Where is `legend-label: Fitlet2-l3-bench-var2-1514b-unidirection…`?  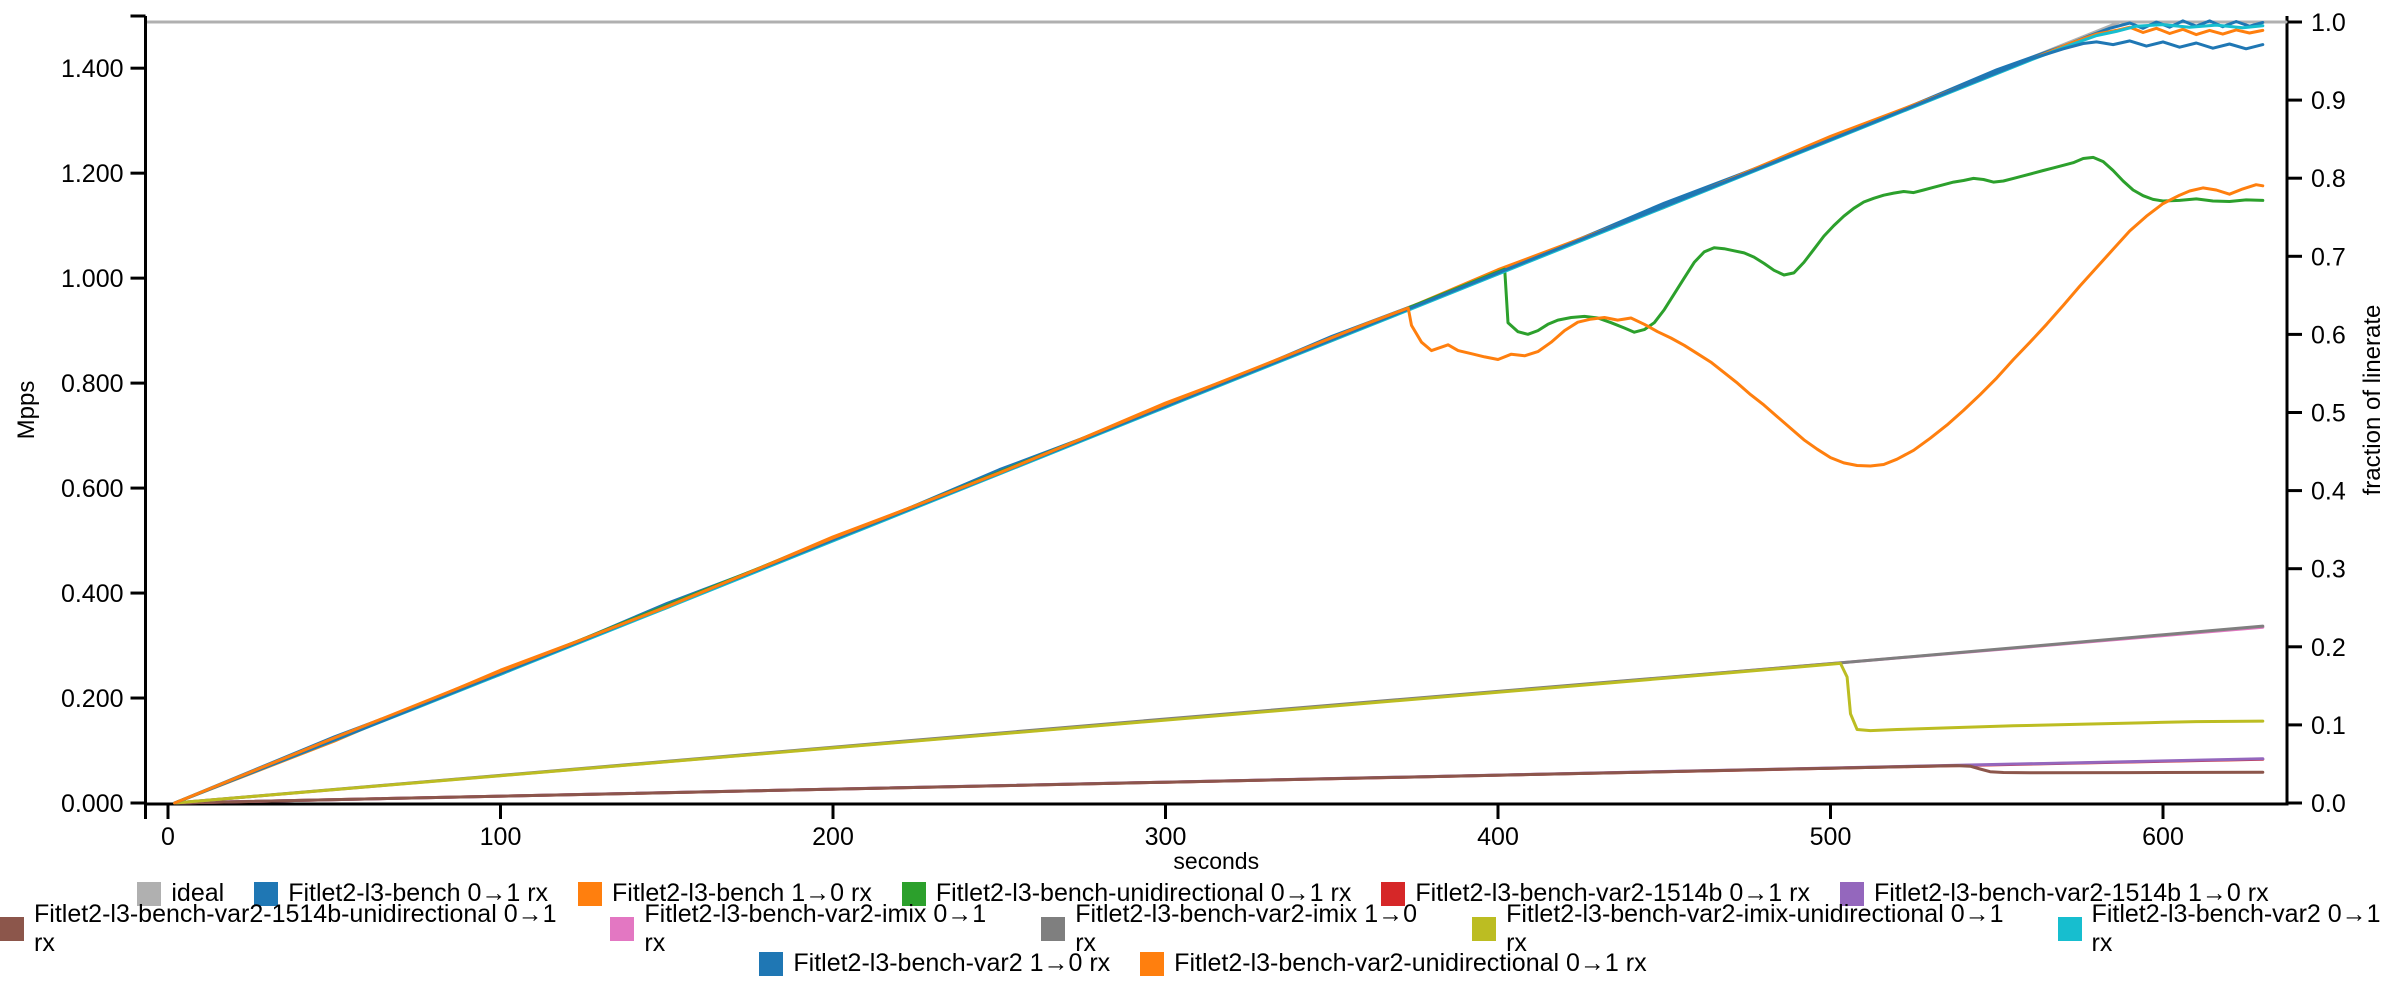
legend-label: Fitlet2-l3-bench-var2-1514b-unidirection… is located at coordinates (295, 928).